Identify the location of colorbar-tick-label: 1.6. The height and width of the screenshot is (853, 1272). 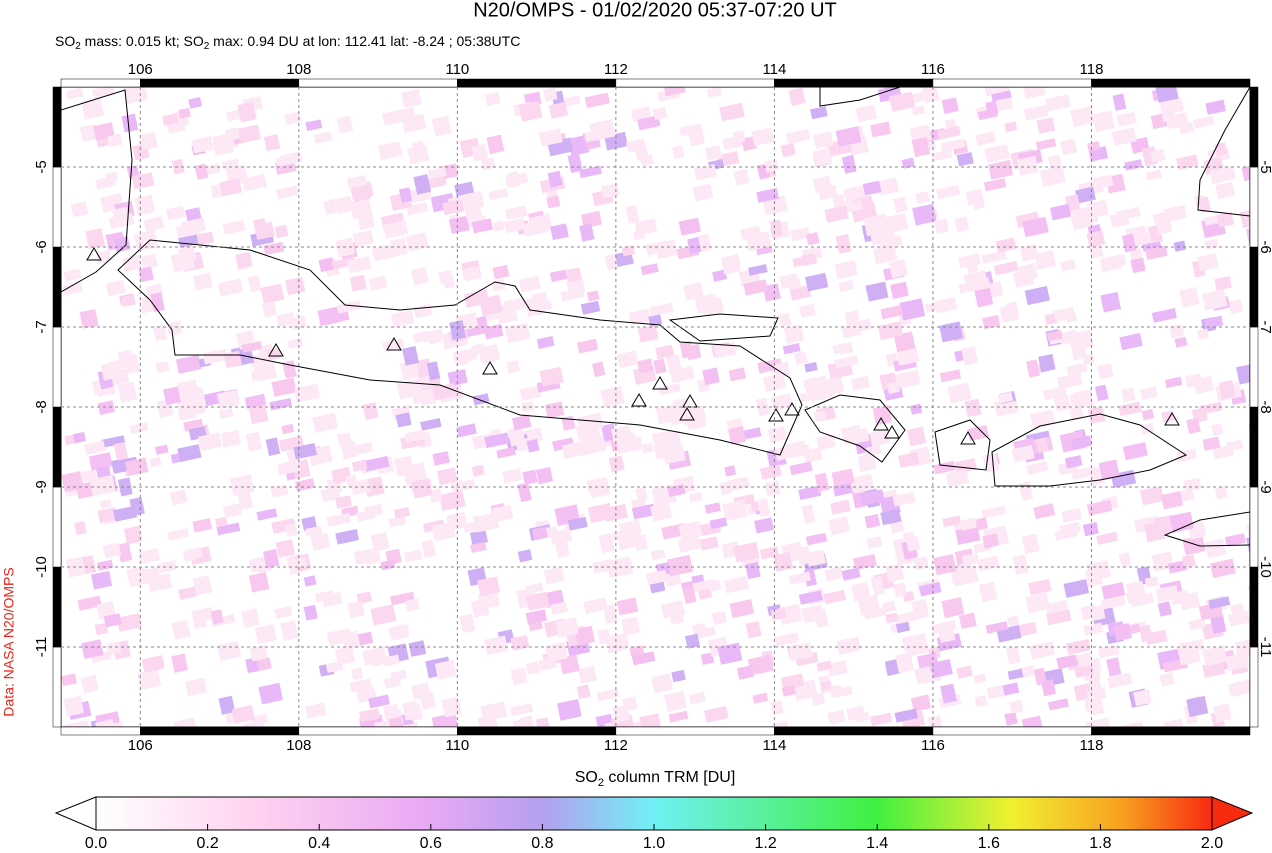
(989, 843).